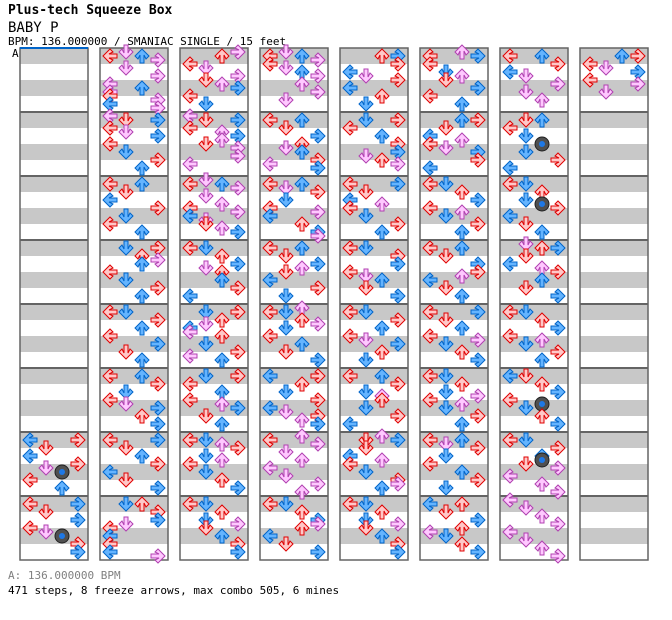 This screenshot has width=672, height=620. I want to click on song-title: BABY P, so click(33, 28).